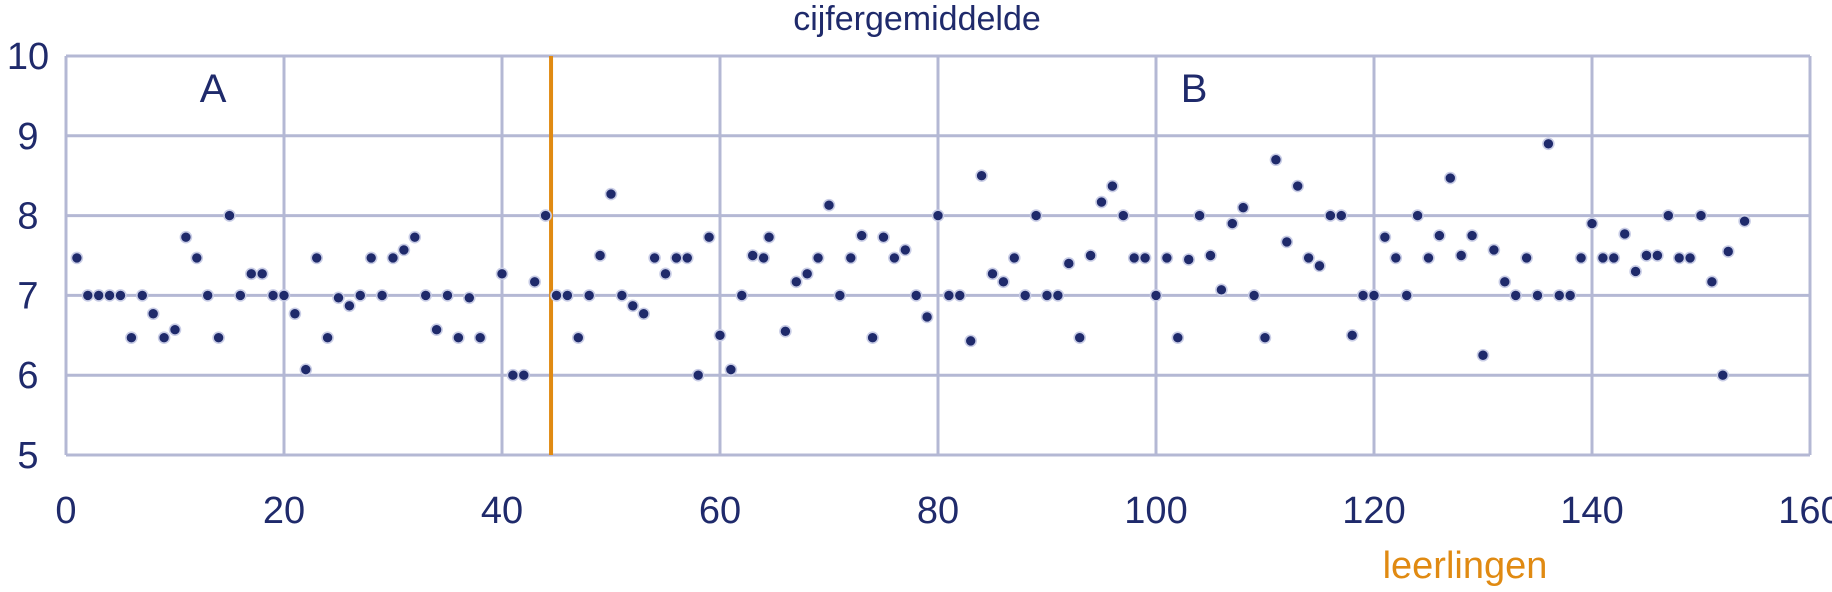 The width and height of the screenshot is (1832, 592). Describe the element at coordinates (28, 256) in the screenshot. I see `y-tick-labels: 5 6 7 8 9 10` at that location.